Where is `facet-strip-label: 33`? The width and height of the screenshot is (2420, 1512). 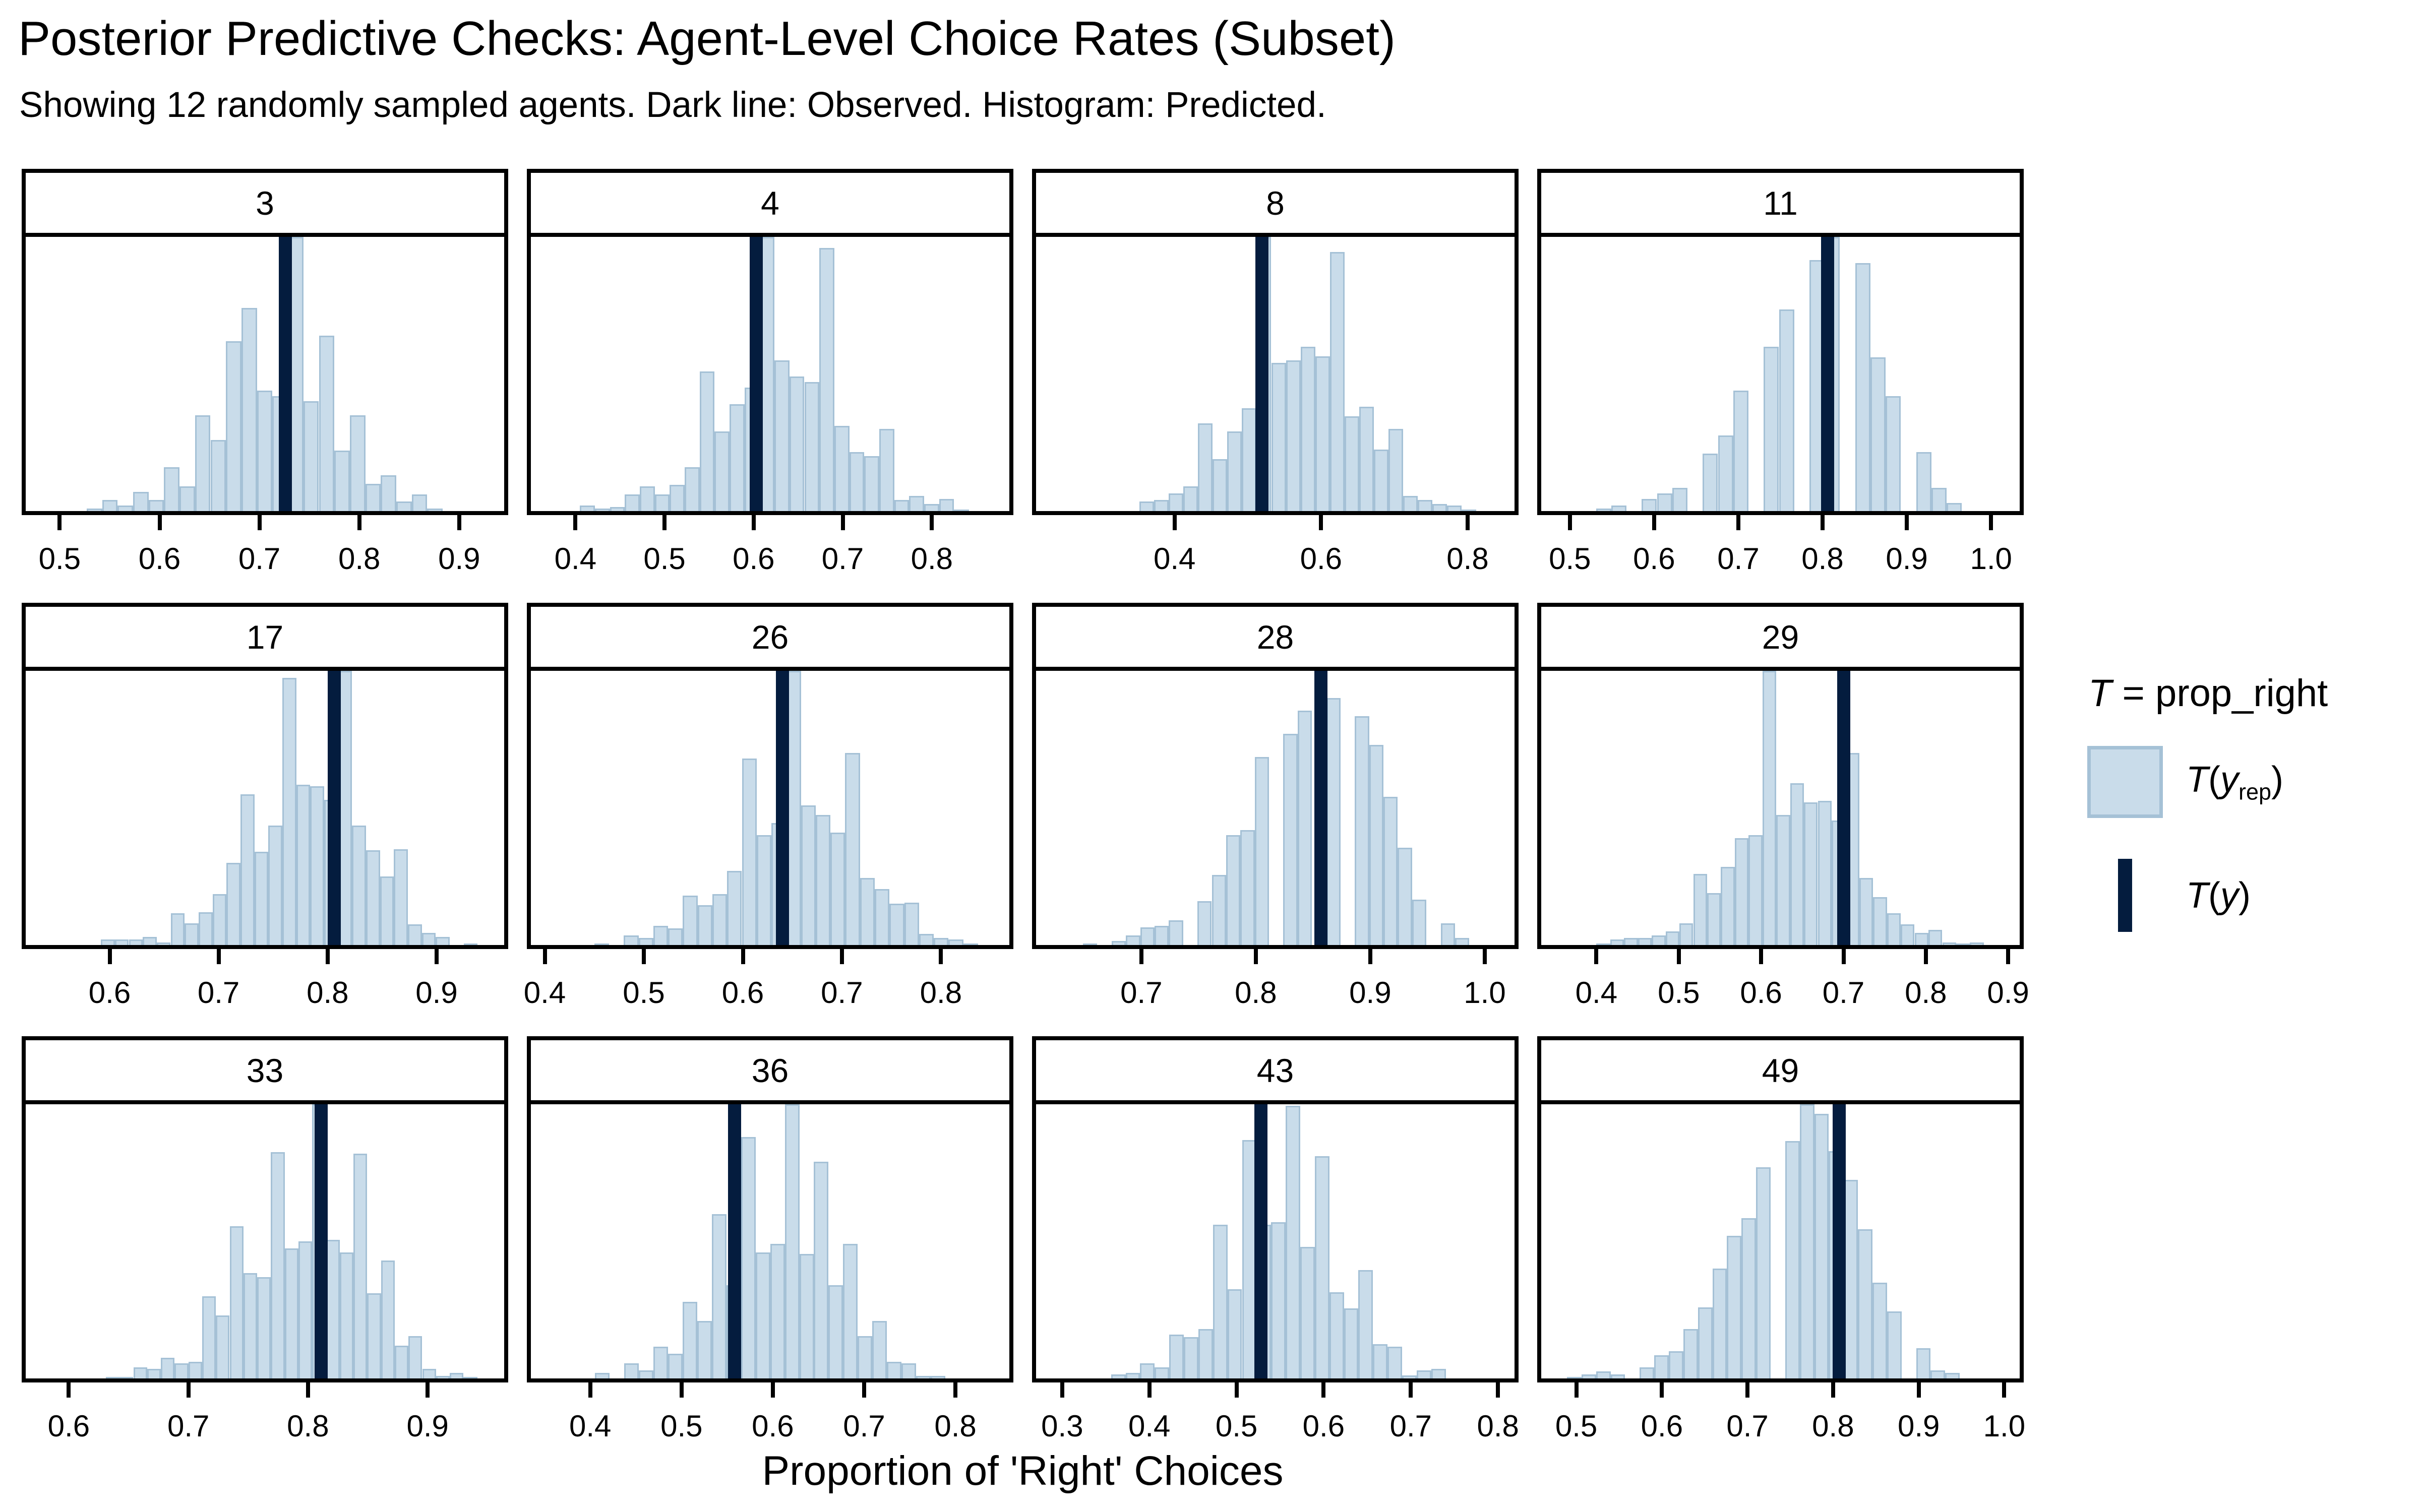 facet-strip-label: 33 is located at coordinates (265, 1070).